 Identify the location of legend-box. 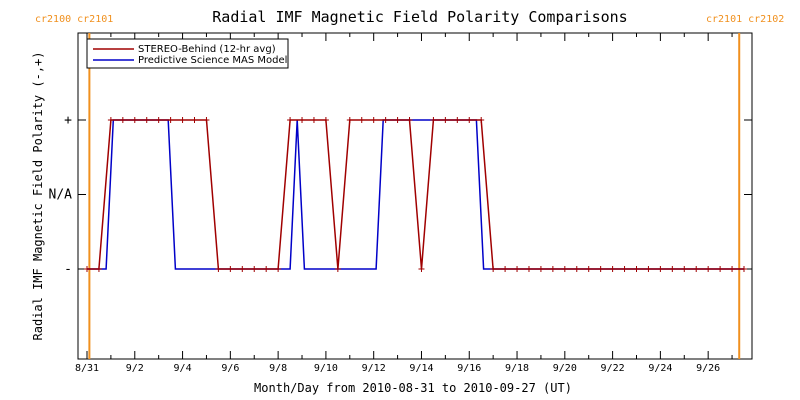
(187, 53).